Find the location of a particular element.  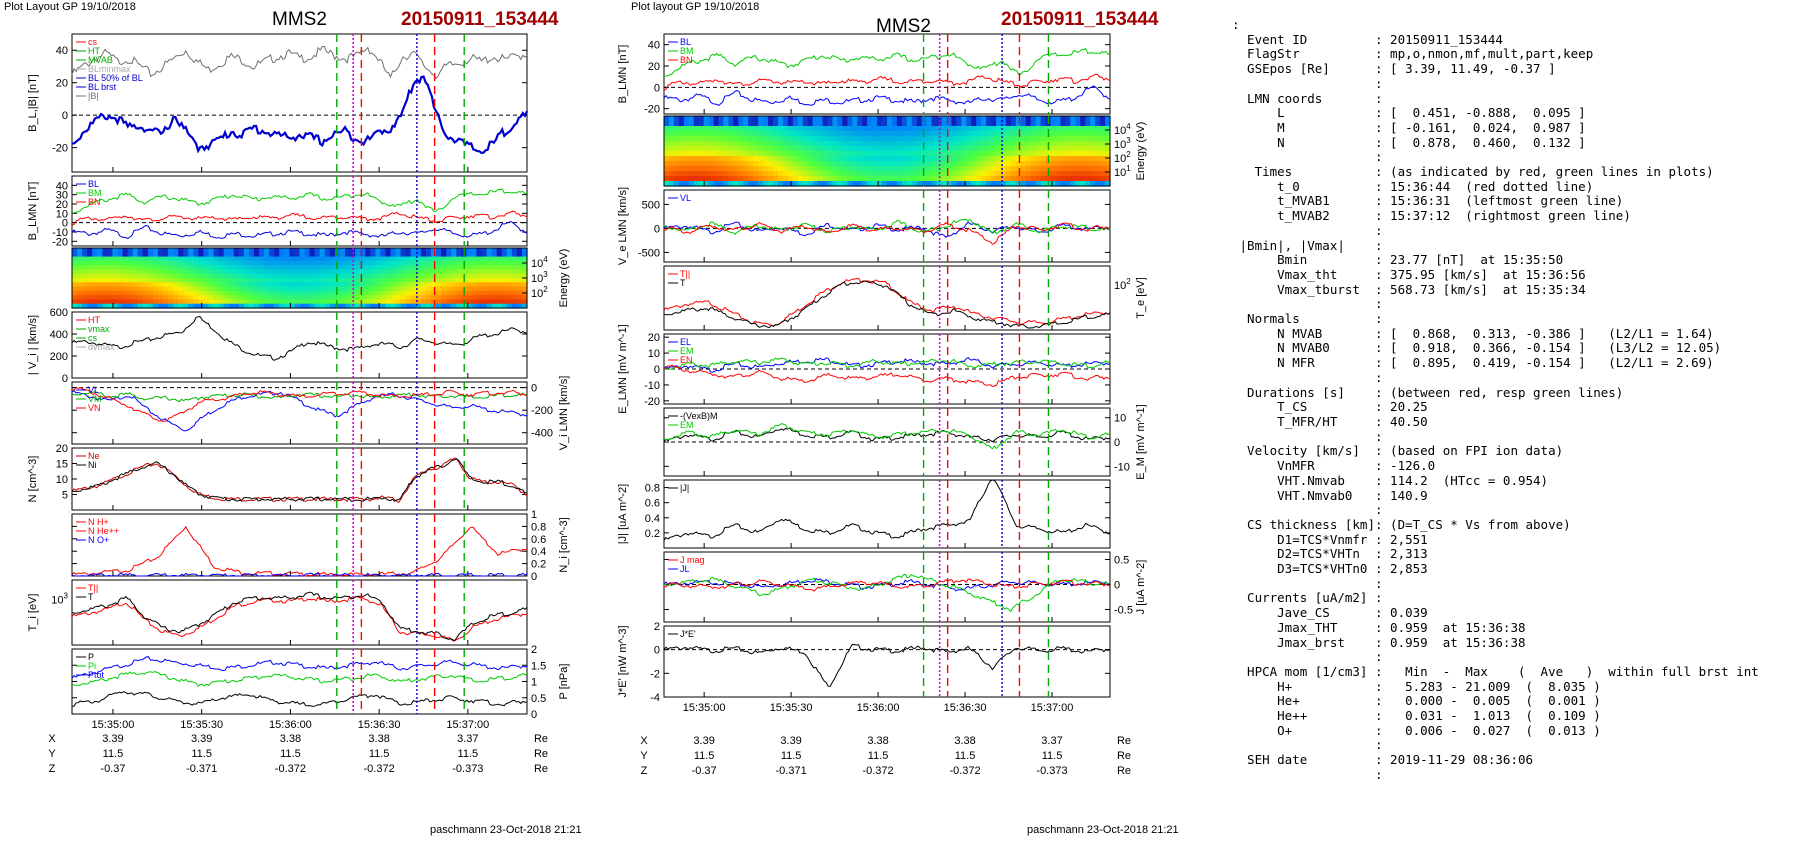

tick-exponent: 4 is located at coordinates (1128, 126).